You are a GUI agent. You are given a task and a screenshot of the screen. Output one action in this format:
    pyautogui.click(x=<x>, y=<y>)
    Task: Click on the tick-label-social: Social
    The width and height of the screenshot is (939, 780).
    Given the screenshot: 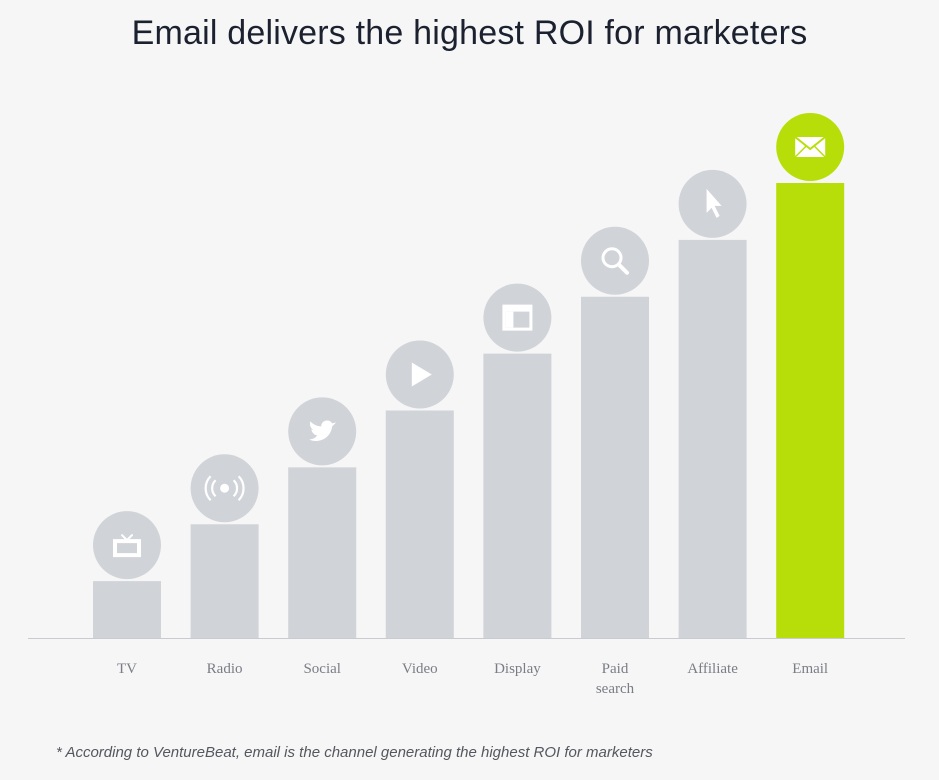 What is the action you would take?
    pyautogui.click(x=322, y=669)
    